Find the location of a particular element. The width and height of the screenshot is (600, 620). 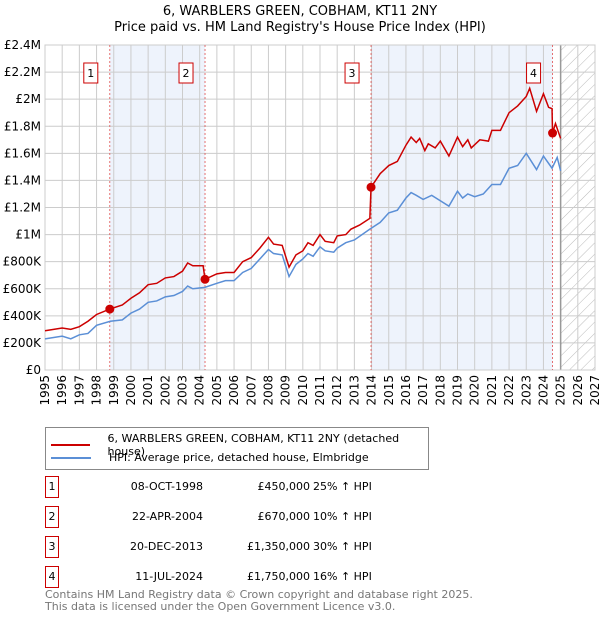

x-tick-label: 2001 is located at coordinates (148, 390).